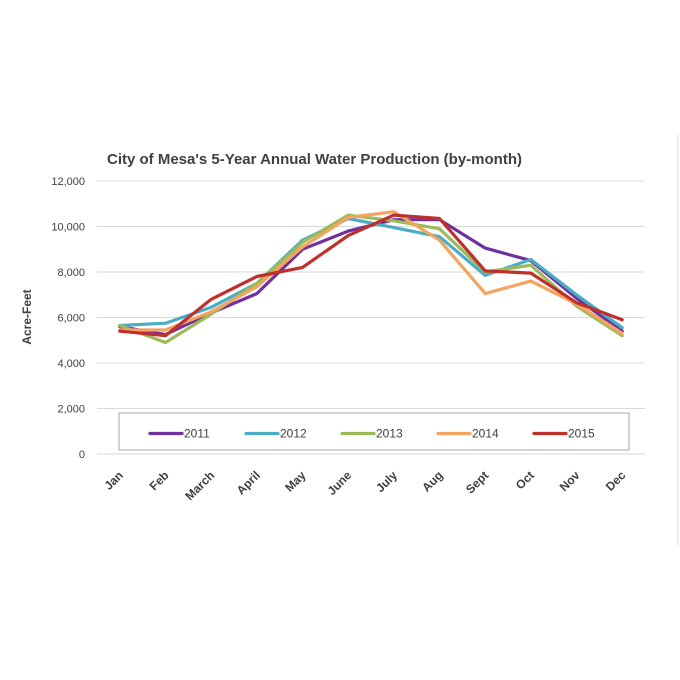 The image size is (680, 680). What do you see at coordinates (71, 273) in the screenshot?
I see `y-tick-label: 8,000` at bounding box center [71, 273].